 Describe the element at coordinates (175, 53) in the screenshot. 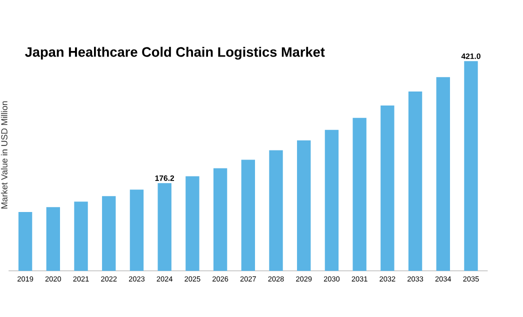

I see `chart-title: Japan Healthcare Cold Chain Logistics Market` at that location.